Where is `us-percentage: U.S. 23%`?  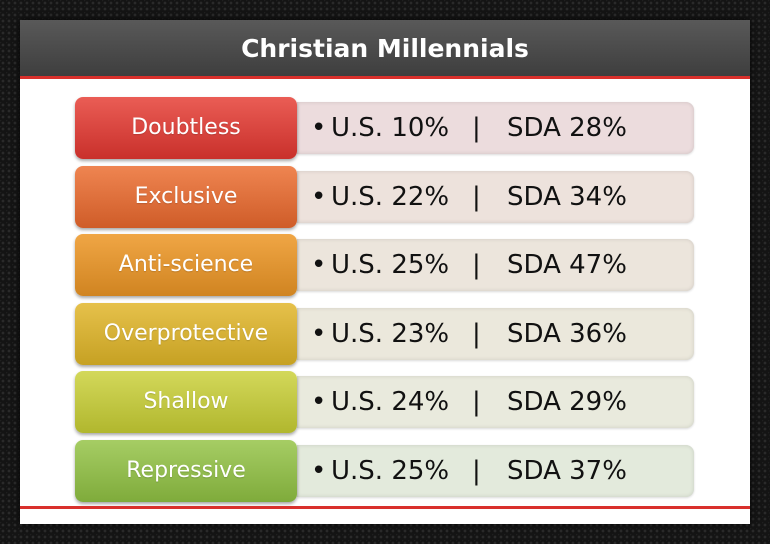 us-percentage: U.S. 23% is located at coordinates (390, 333).